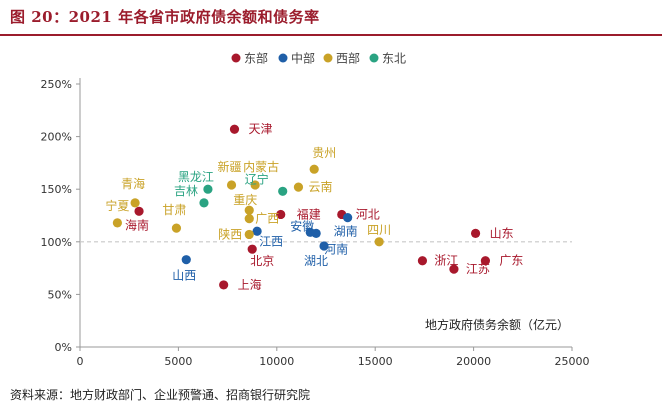  I want to click on x-tick-label: 25000, so click(572, 361).